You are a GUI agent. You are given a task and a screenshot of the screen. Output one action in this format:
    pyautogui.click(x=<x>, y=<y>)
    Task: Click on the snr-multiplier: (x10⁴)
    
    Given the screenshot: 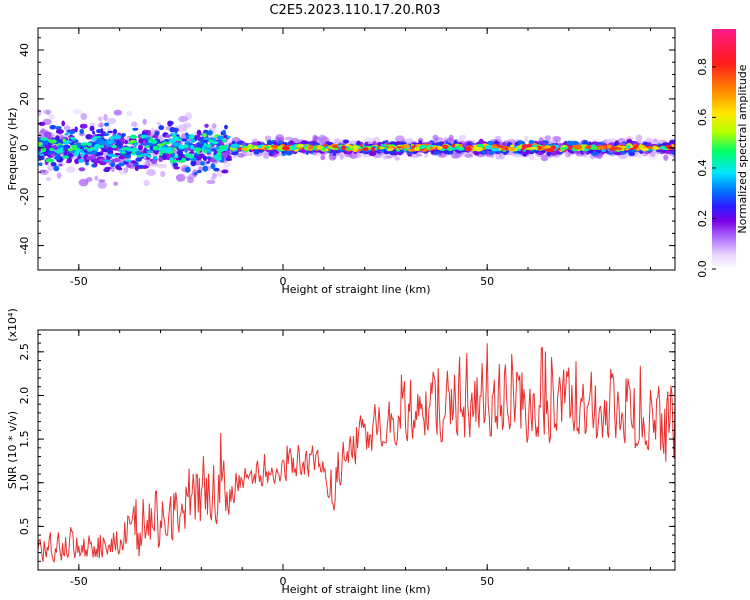 What is the action you would take?
    pyautogui.click(x=12, y=325)
    